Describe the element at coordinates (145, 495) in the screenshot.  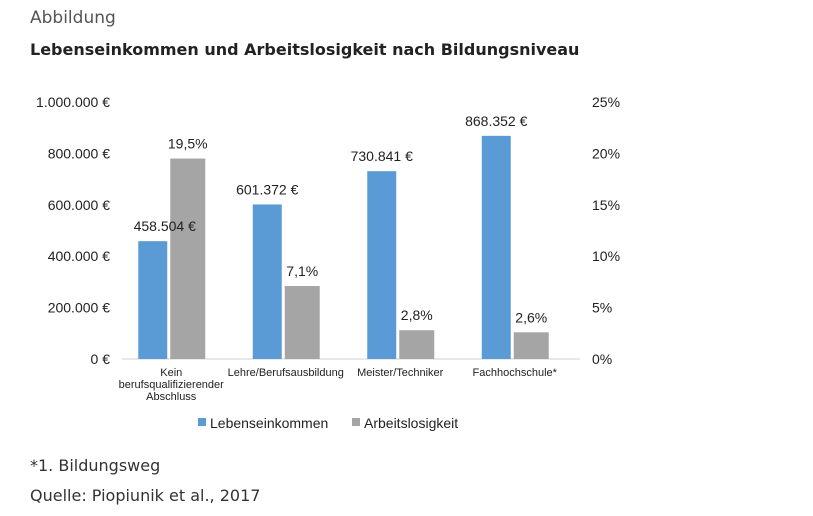
I see `source-note: Quelle: Piopiunik et al., 2017` at that location.